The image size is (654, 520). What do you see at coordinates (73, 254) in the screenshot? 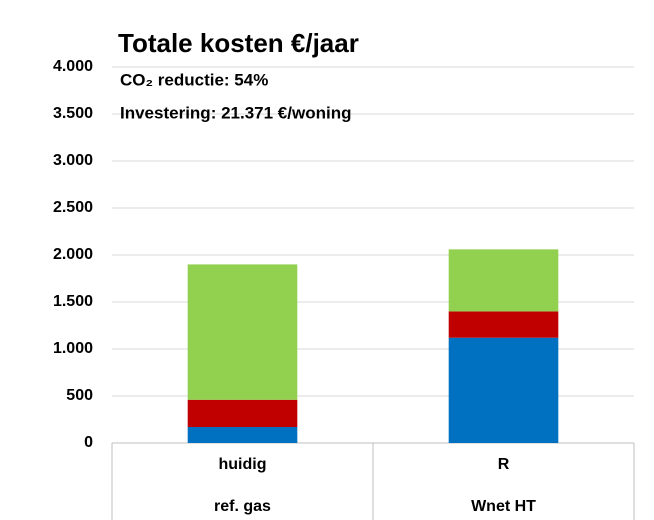
I see `y-tick-label: 2.000` at bounding box center [73, 254].